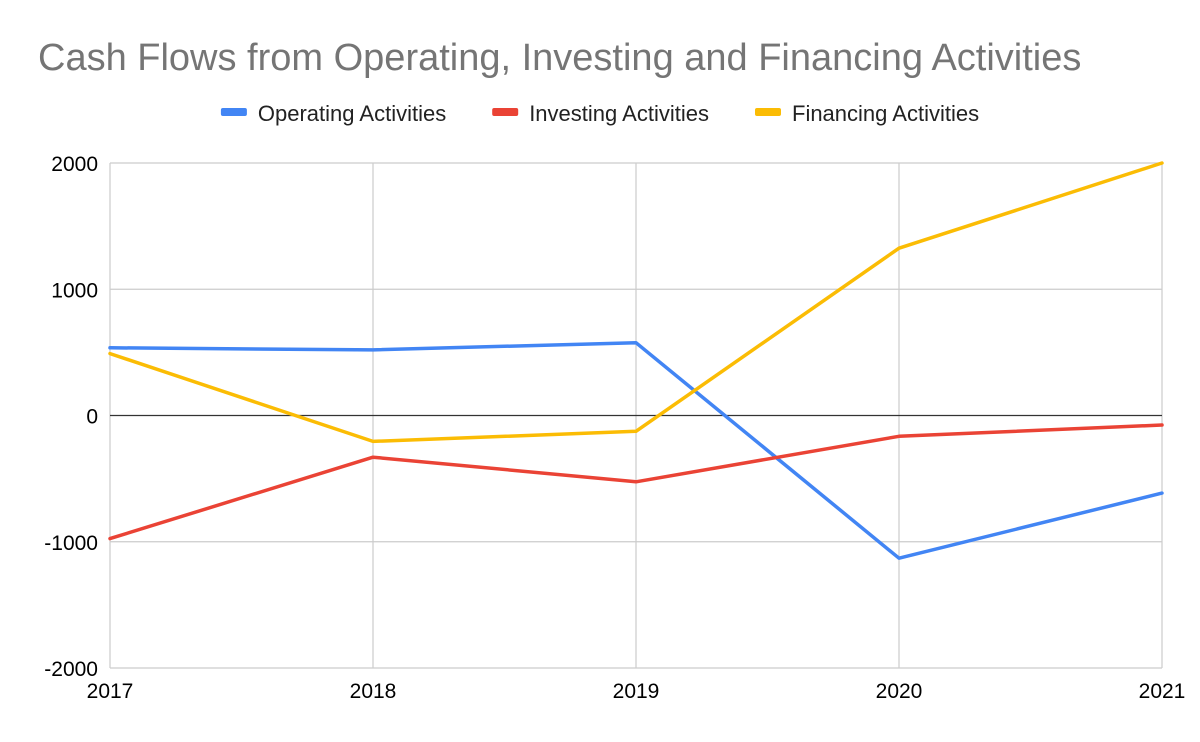 The height and width of the screenshot is (742, 1200). Describe the element at coordinates (74, 164) in the screenshot. I see `y-tick-label: 2000` at that location.